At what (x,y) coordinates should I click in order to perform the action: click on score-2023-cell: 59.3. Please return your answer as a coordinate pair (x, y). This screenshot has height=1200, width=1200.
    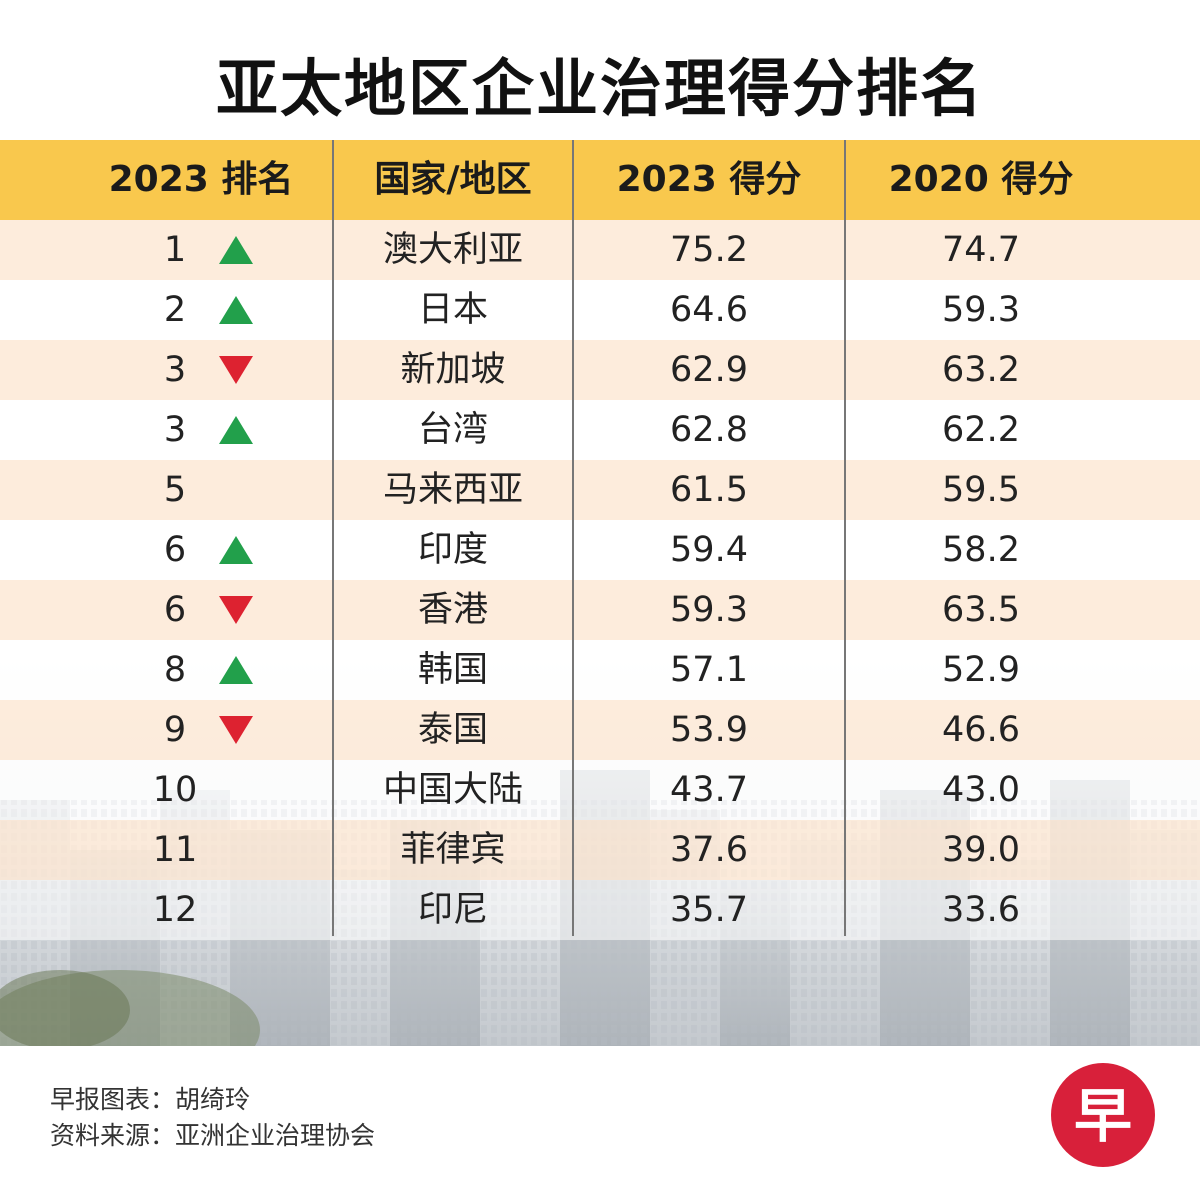
    Looking at the image, I should click on (709, 610).